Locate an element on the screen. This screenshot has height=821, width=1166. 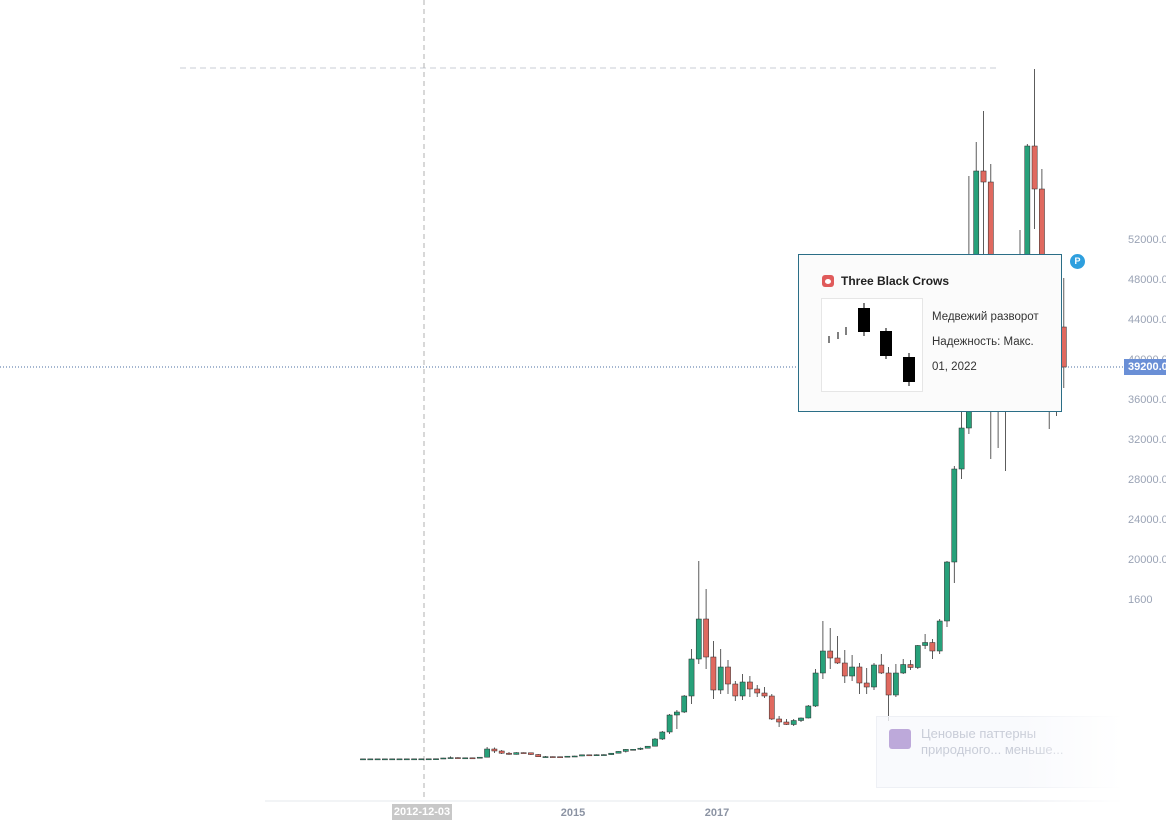
pattern-illustration is located at coordinates (872, 345).